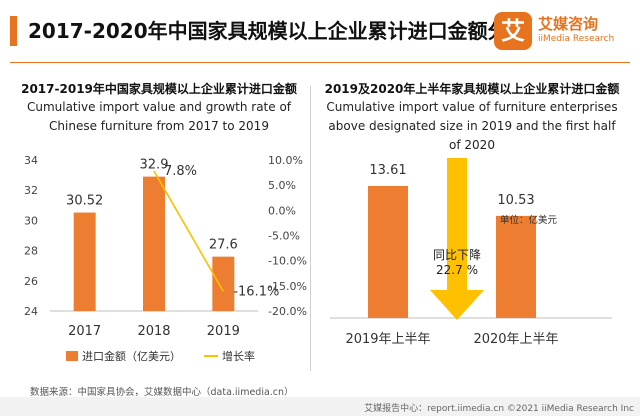 The width and height of the screenshot is (640, 416). I want to click on legend-label-import-value: 进口金额（亿美元）, so click(131, 356).